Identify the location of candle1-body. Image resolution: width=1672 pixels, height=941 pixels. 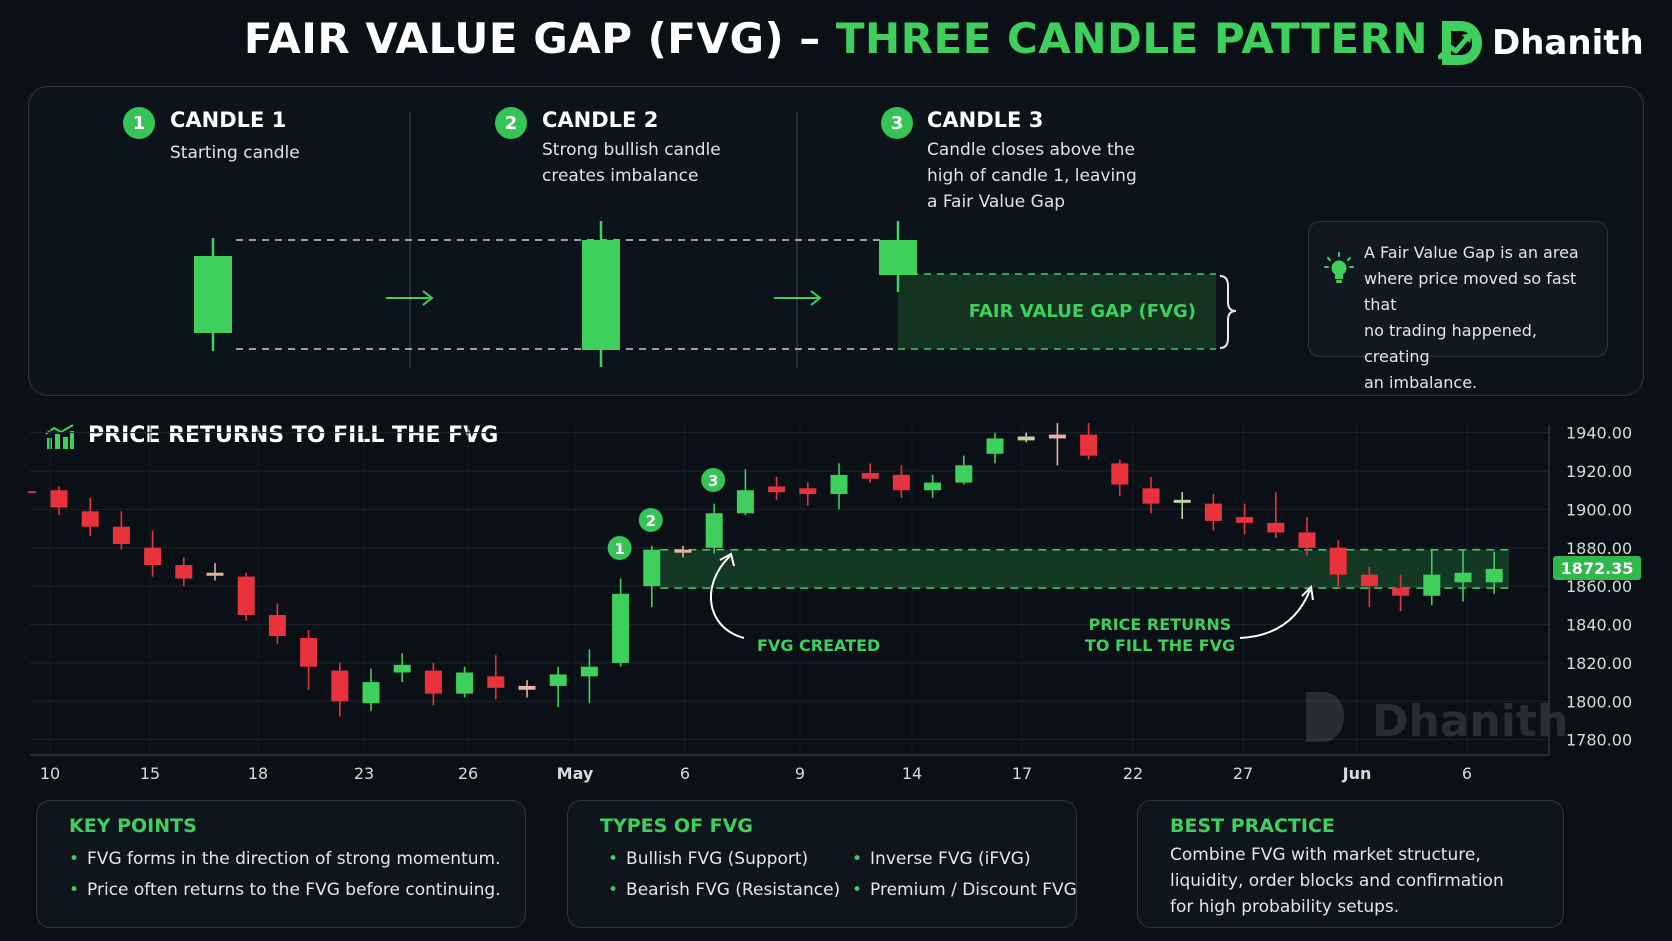
(213, 294).